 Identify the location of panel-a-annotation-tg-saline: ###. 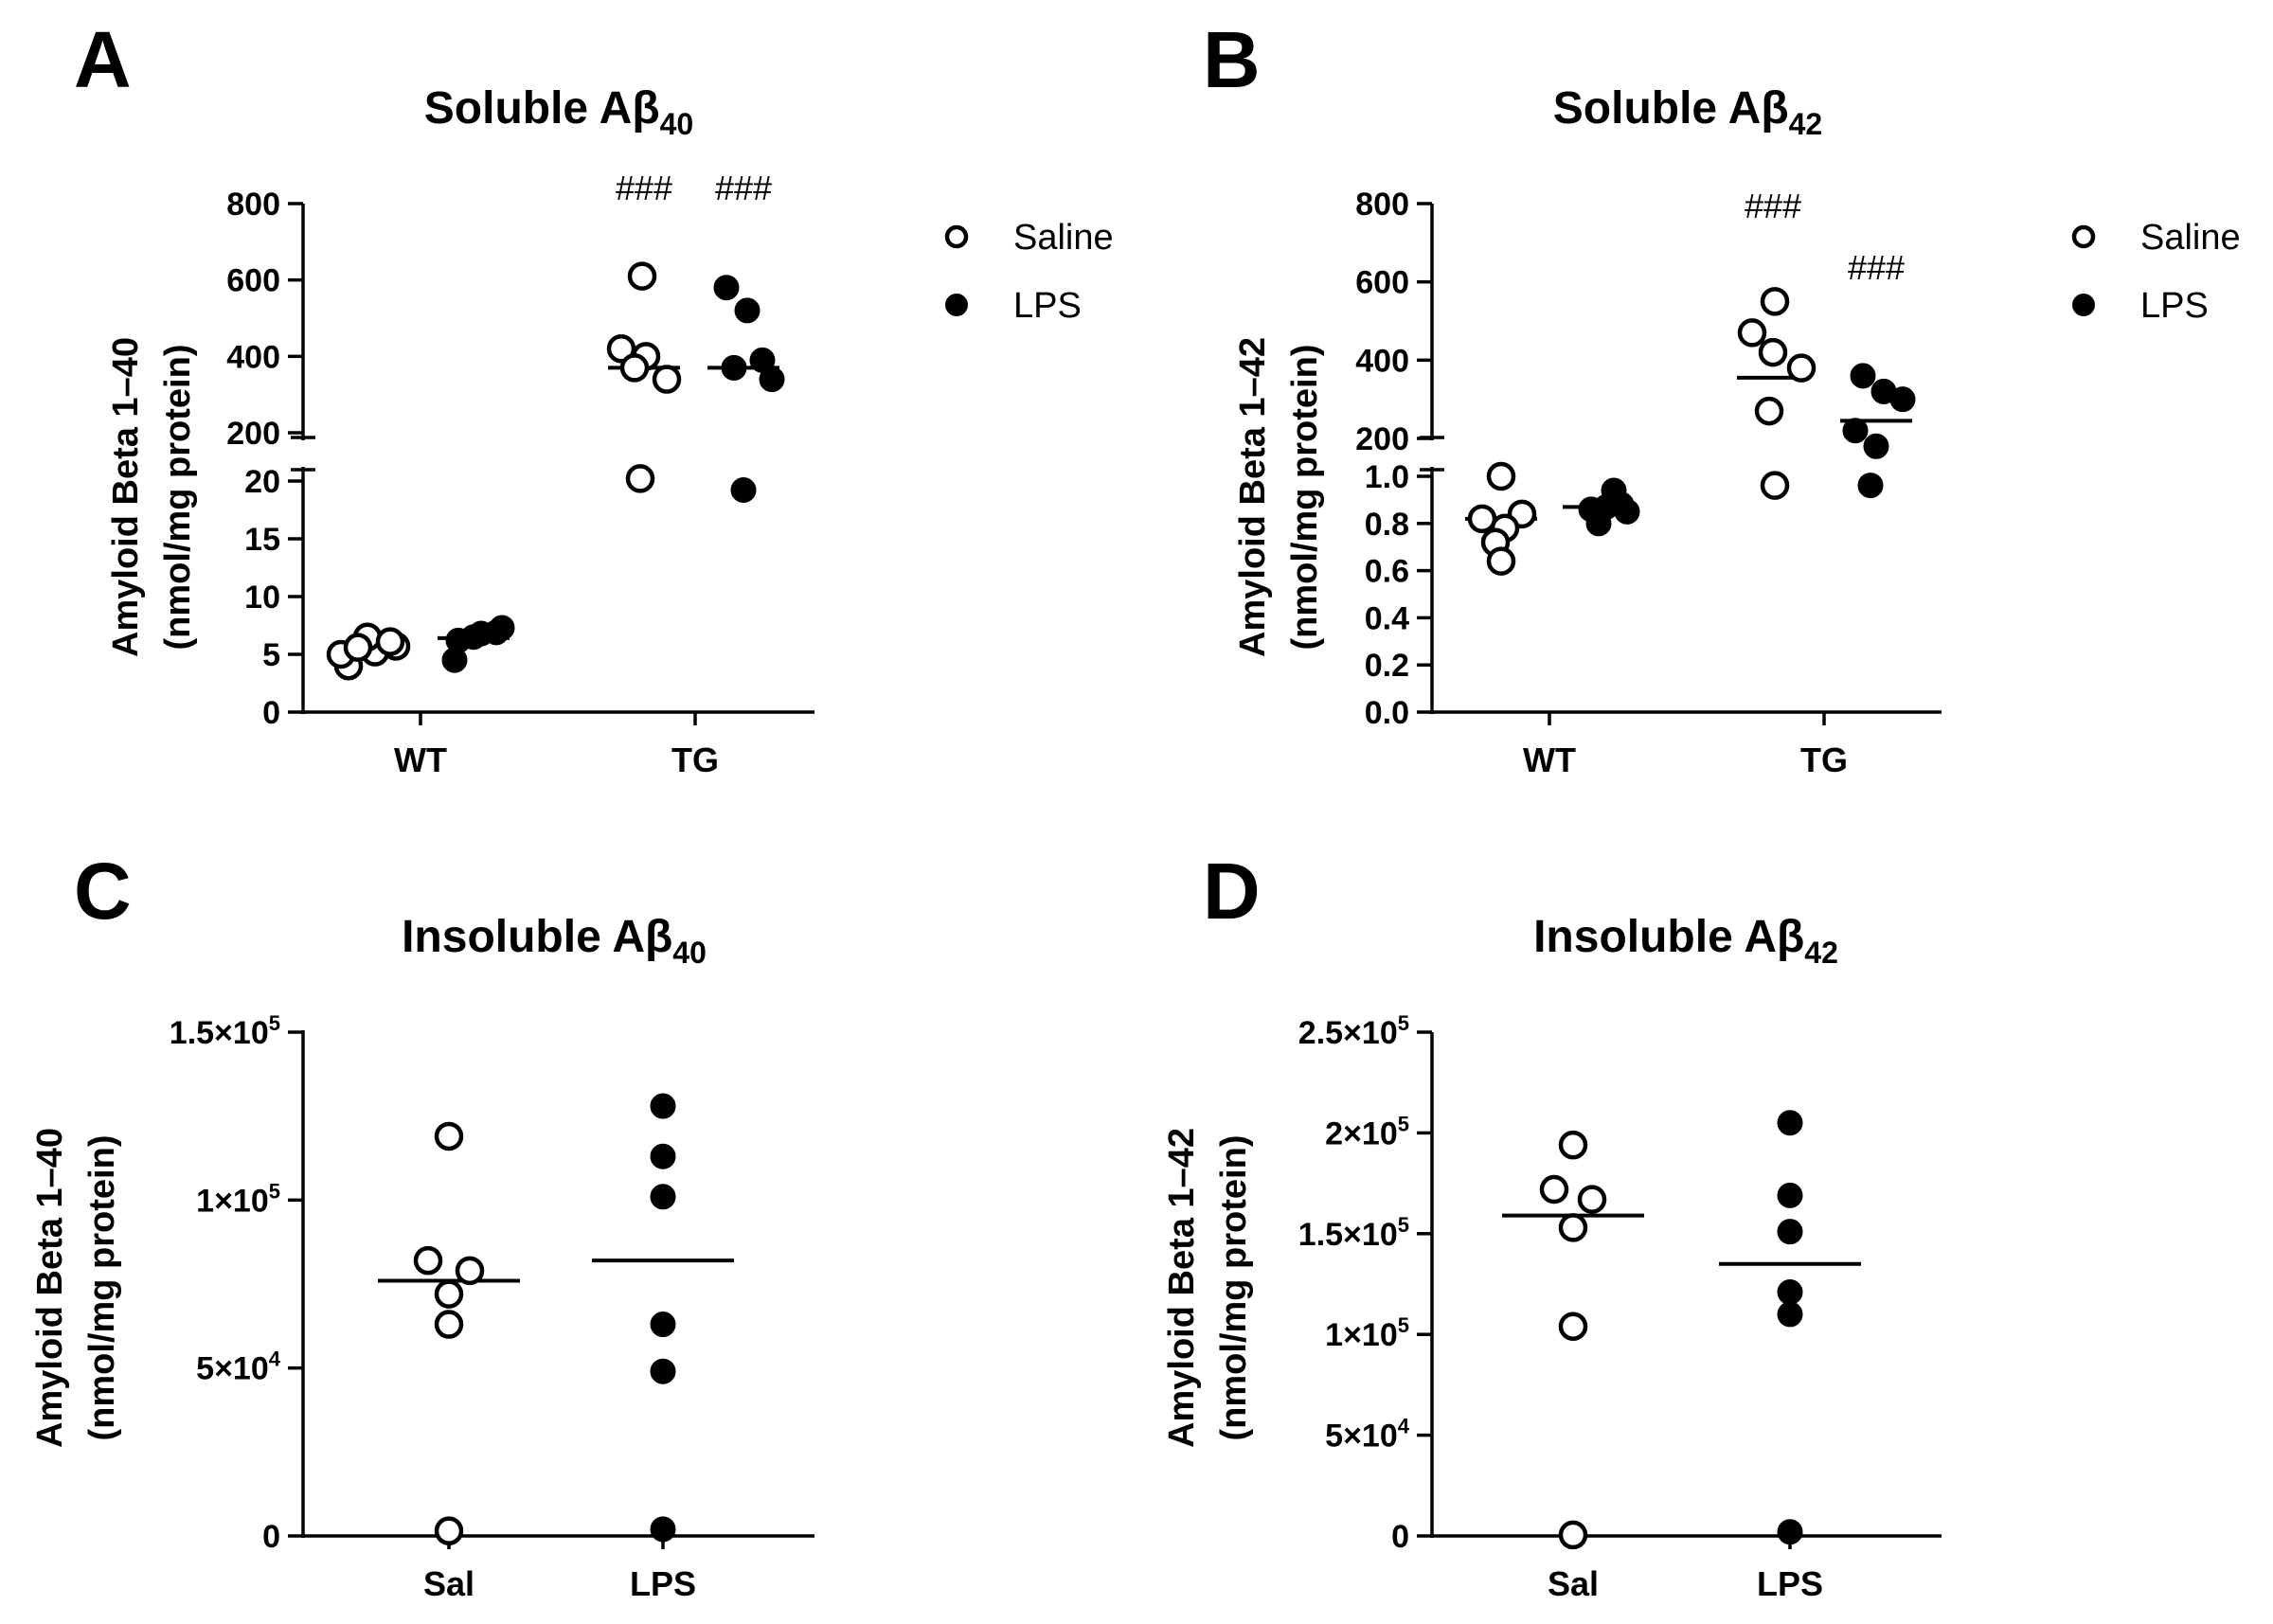
(644, 188).